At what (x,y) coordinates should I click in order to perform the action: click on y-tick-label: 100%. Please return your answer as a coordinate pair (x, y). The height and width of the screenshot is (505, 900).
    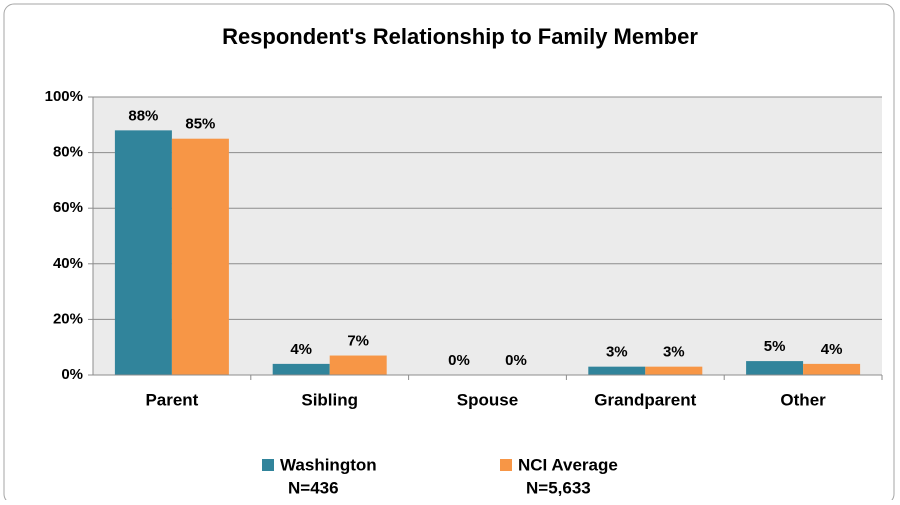
    Looking at the image, I should click on (64, 96).